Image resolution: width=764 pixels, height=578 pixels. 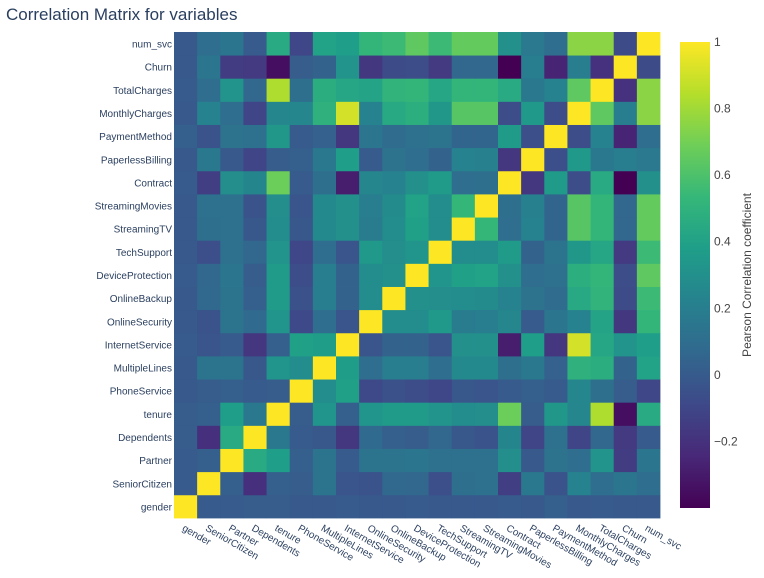 I want to click on y-tick-label: num_svc, so click(x=152, y=45).